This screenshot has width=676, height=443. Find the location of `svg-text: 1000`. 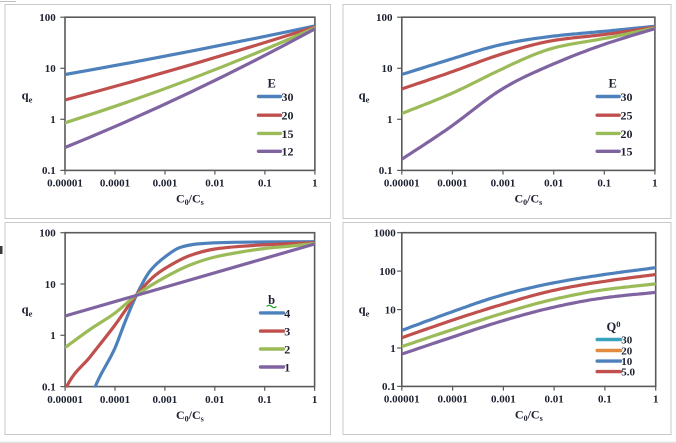

svg-text: 1000 is located at coordinates (385, 234).